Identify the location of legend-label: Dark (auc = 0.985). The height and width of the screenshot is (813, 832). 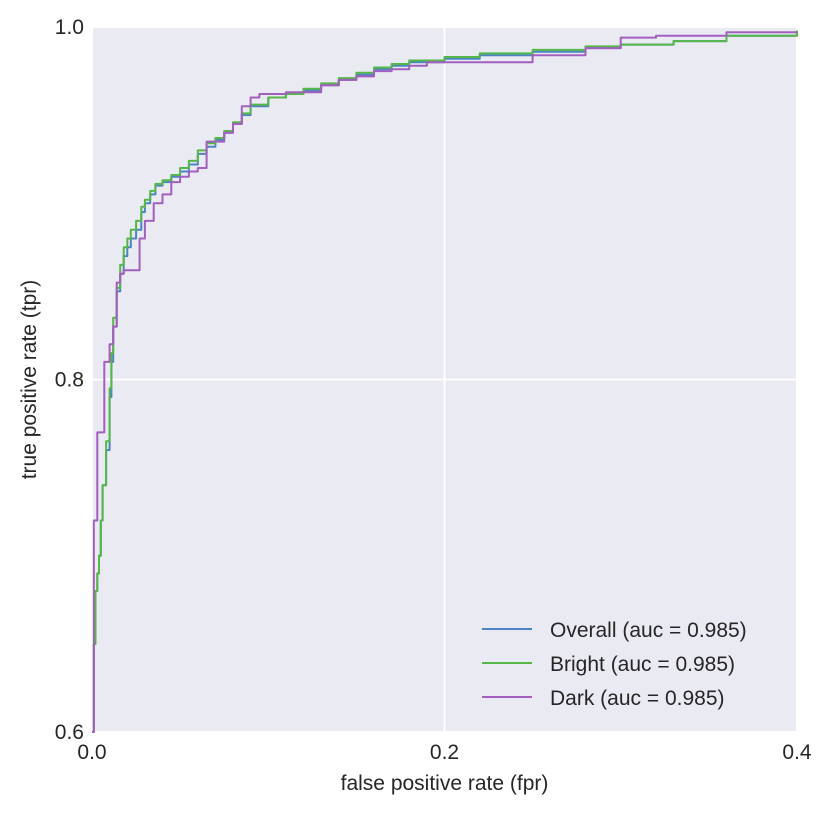
(637, 698).